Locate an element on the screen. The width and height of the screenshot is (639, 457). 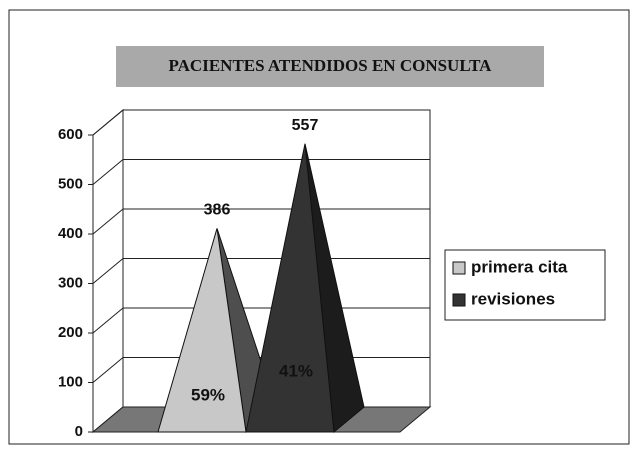
y-tick-label: 100 is located at coordinates (70, 381).